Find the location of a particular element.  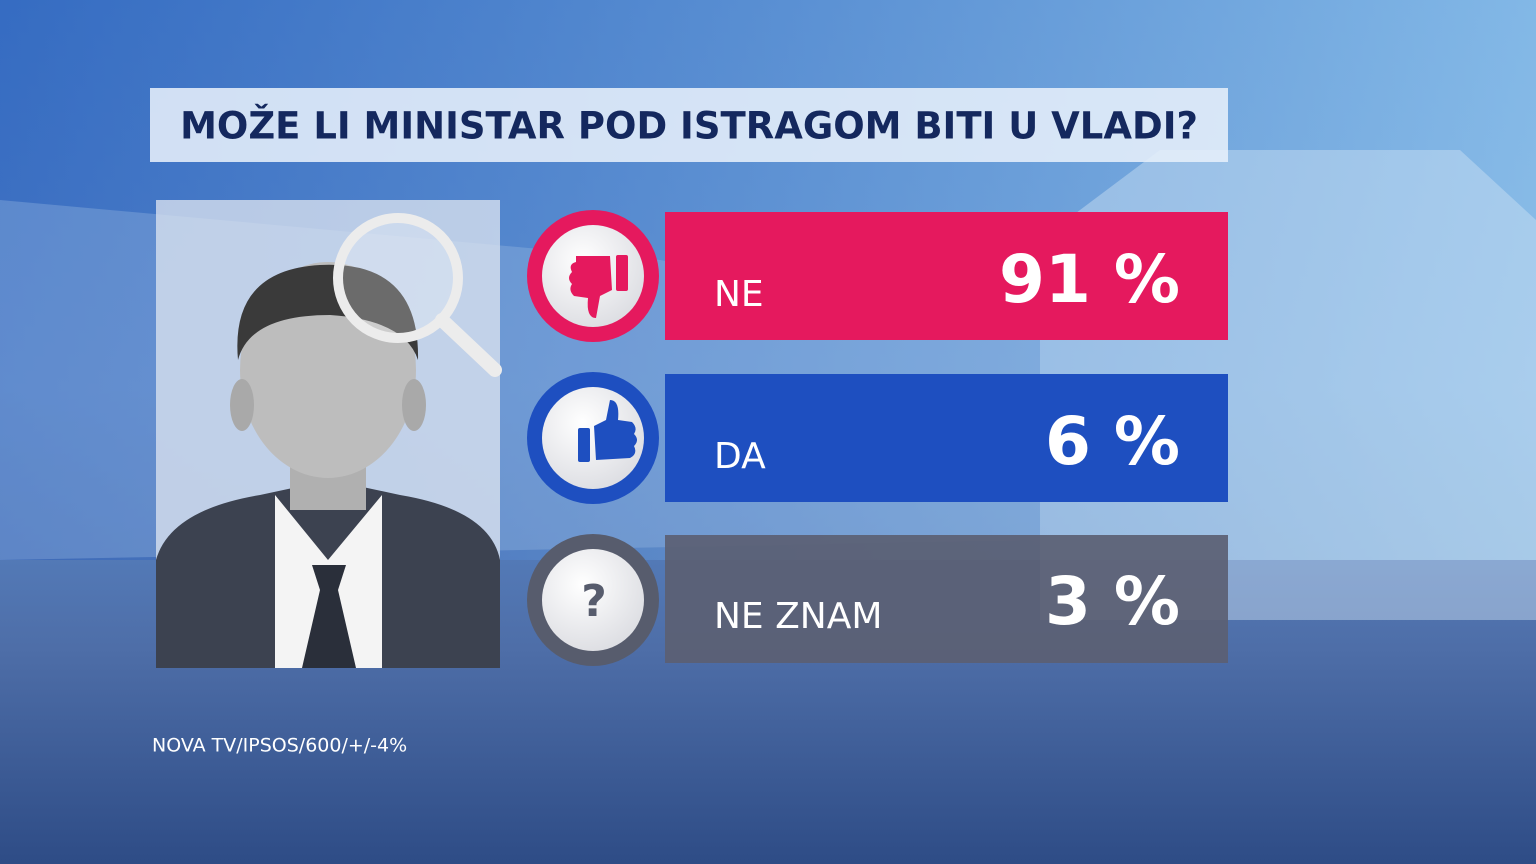

result-value: 6 % is located at coordinates (1112, 441).